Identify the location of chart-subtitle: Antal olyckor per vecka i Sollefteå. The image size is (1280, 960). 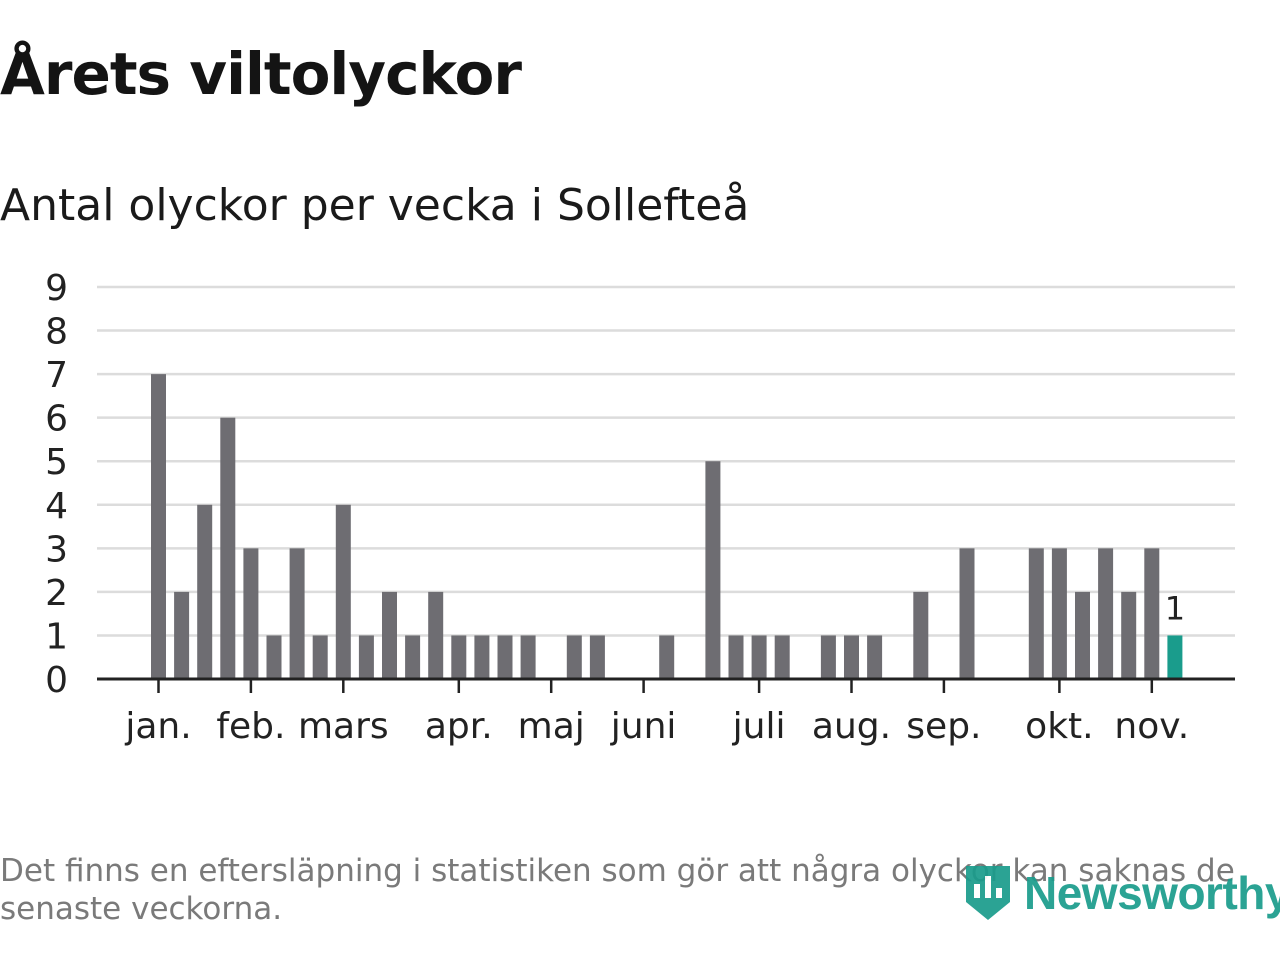
(375, 205).